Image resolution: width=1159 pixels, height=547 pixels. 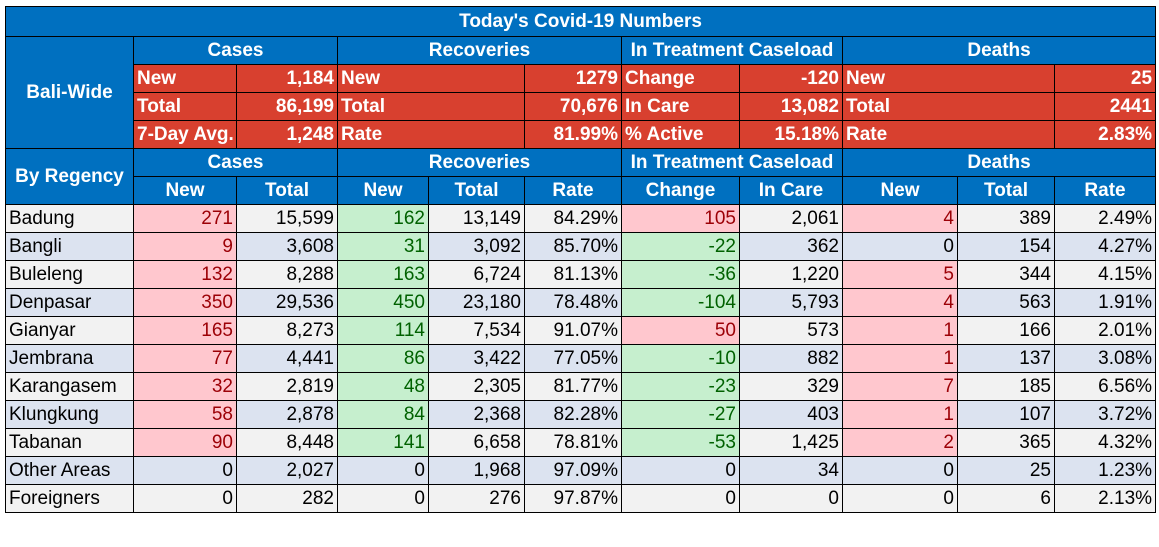 What do you see at coordinates (1006, 330) in the screenshot?
I see `cell-deaths-total: 166` at bounding box center [1006, 330].